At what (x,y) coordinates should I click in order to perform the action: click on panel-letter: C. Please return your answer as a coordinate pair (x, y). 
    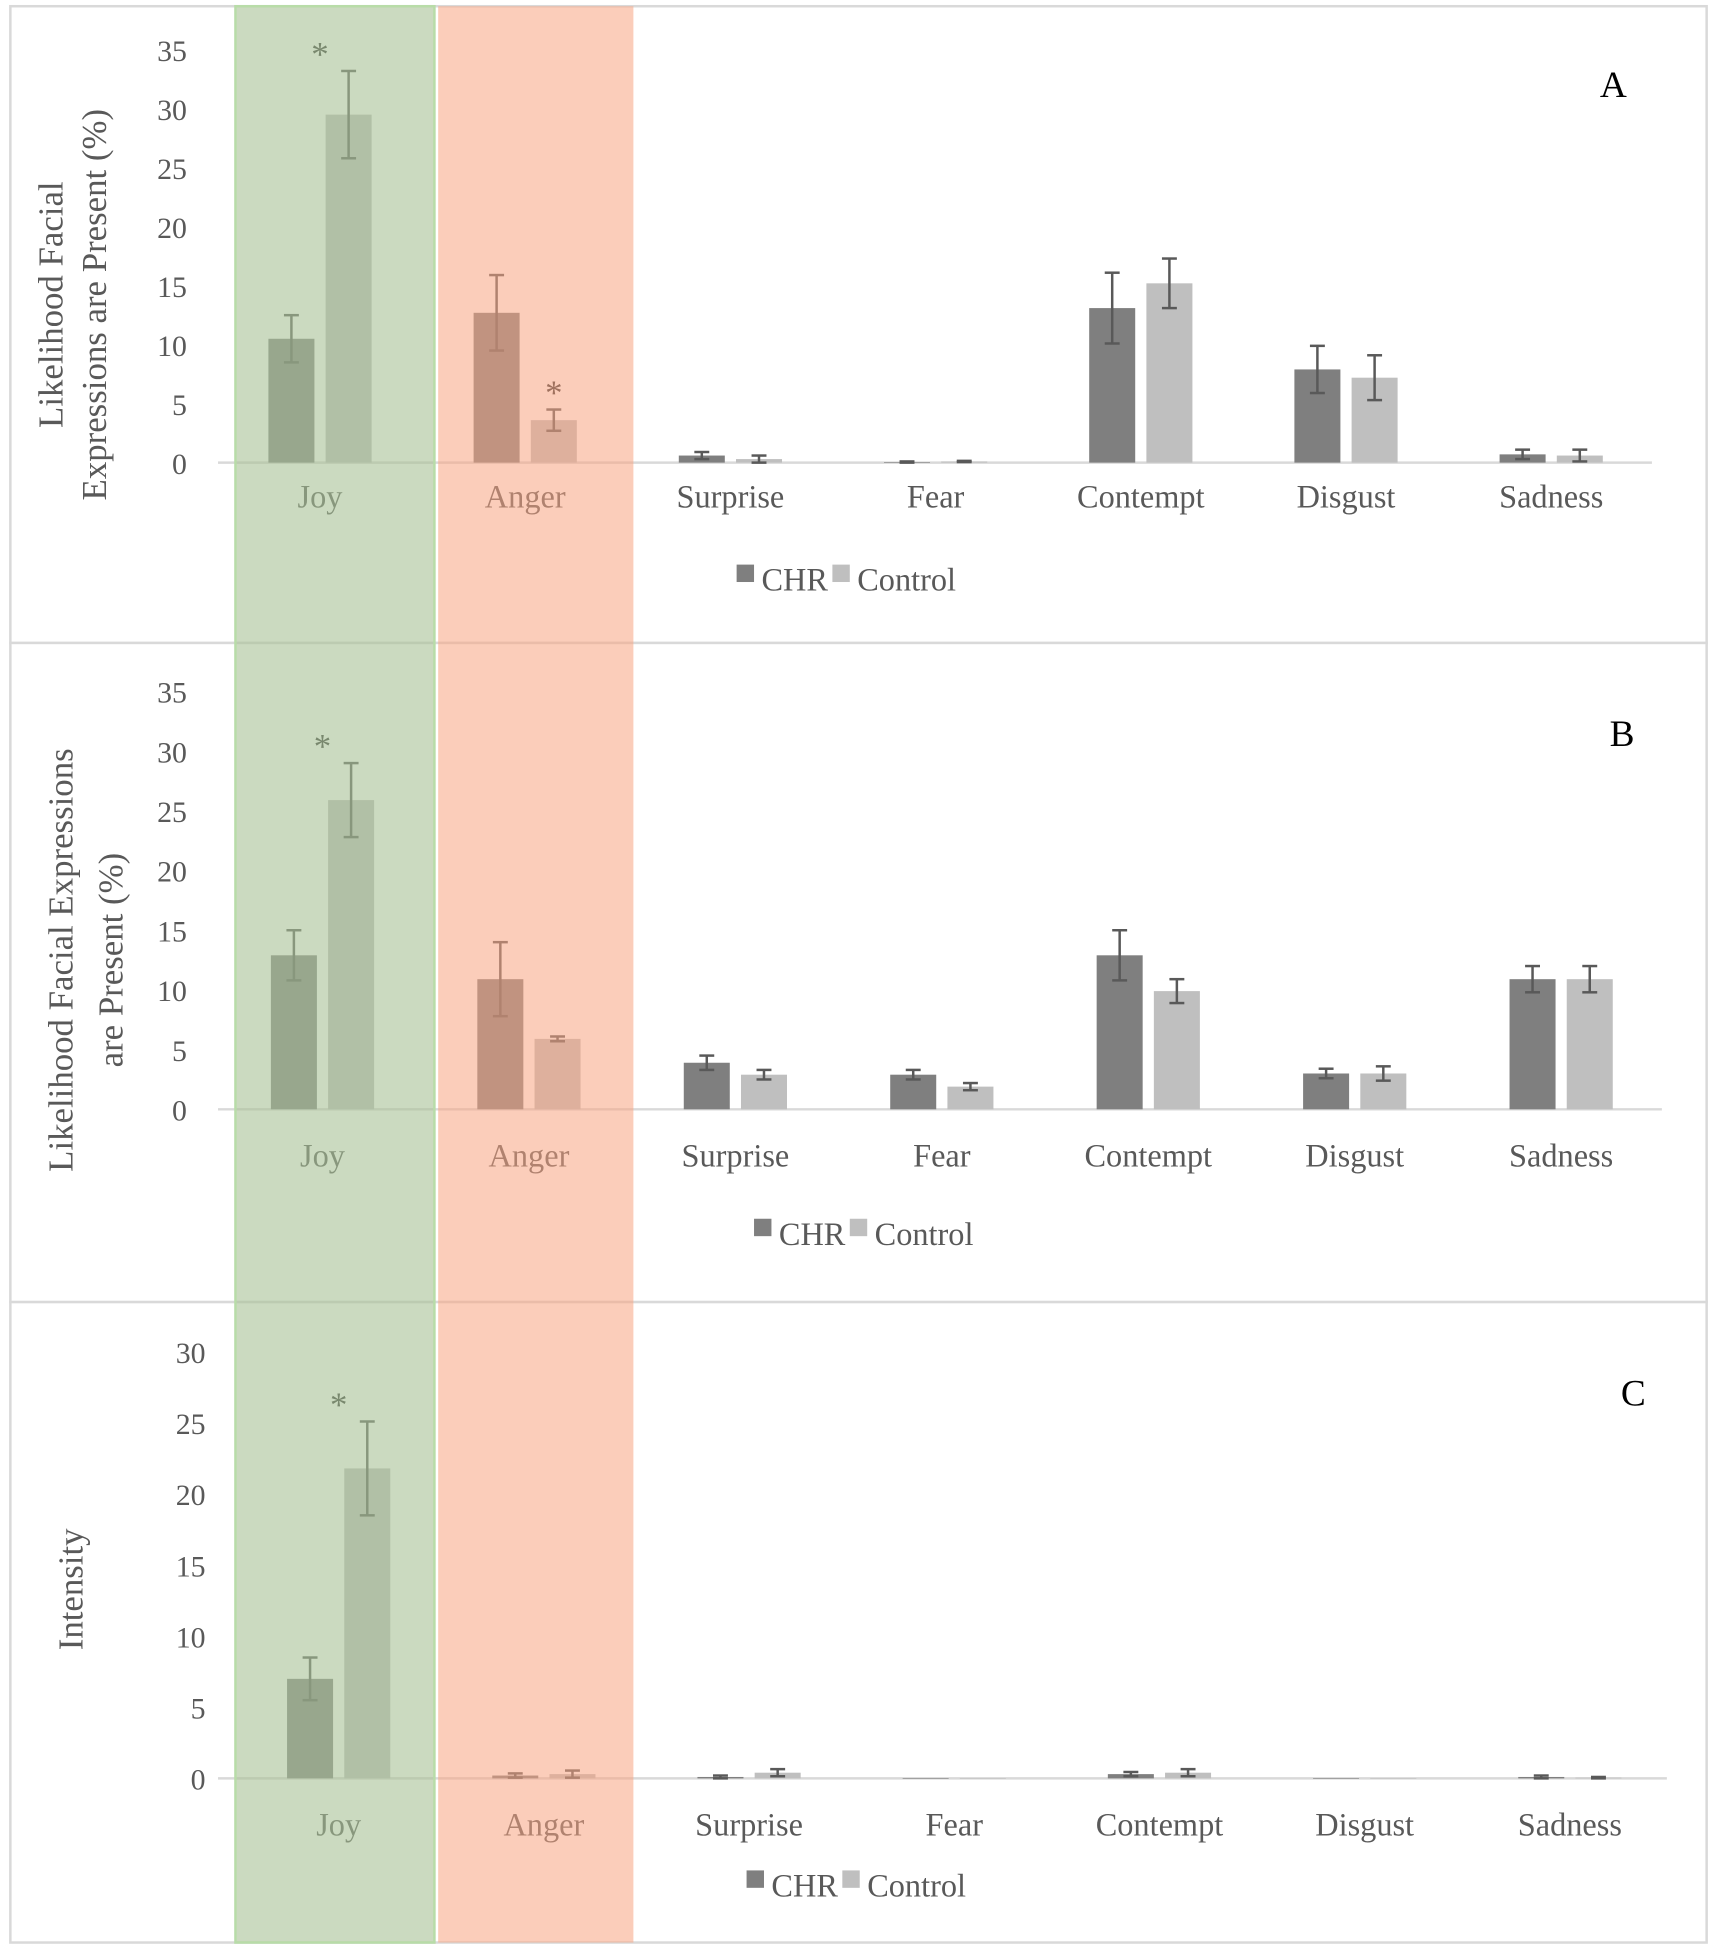
    Looking at the image, I should click on (1633, 1393).